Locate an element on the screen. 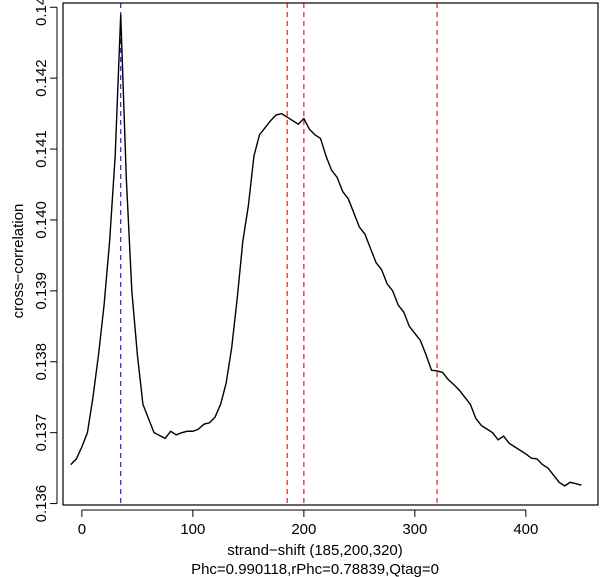 The image size is (615, 577). x-axis-title: strand−shift (185,200,320) is located at coordinates (315, 550).